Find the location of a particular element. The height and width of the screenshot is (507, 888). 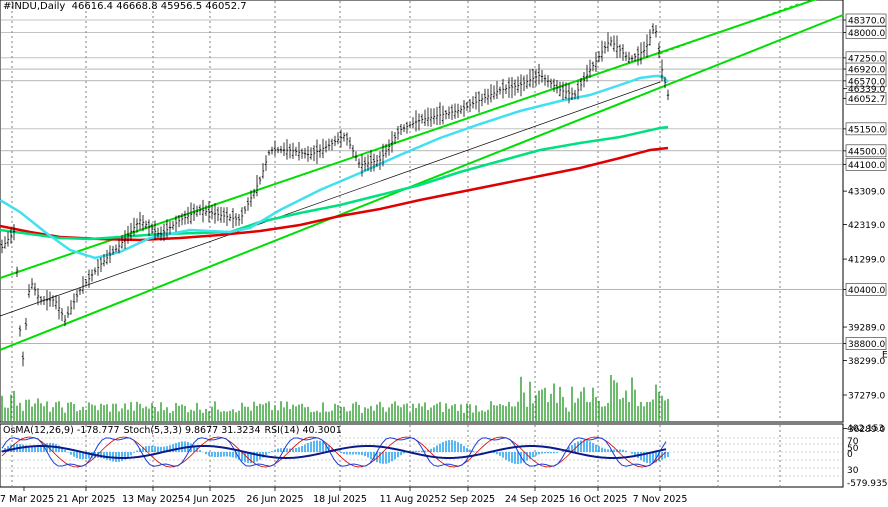

oscillators is located at coordinates (422, 456).